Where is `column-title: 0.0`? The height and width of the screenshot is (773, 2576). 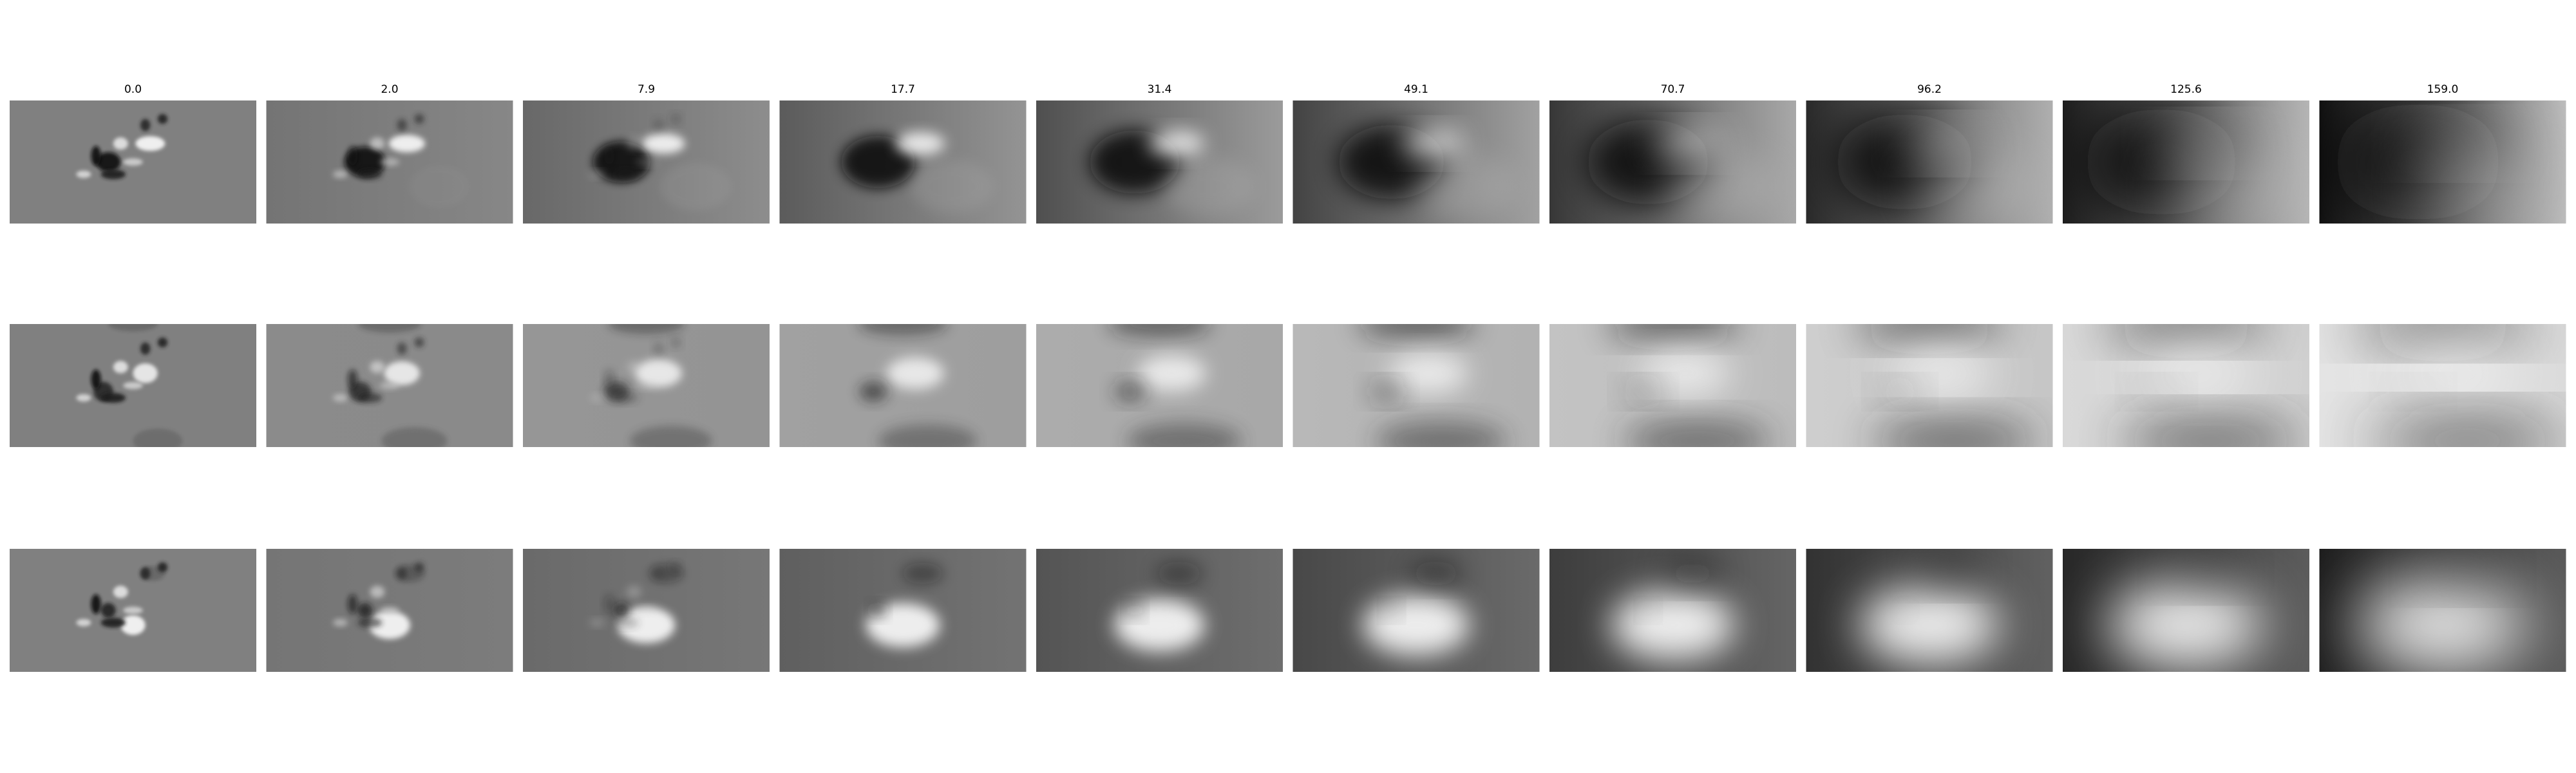
column-title: 0.0 is located at coordinates (133, 89).